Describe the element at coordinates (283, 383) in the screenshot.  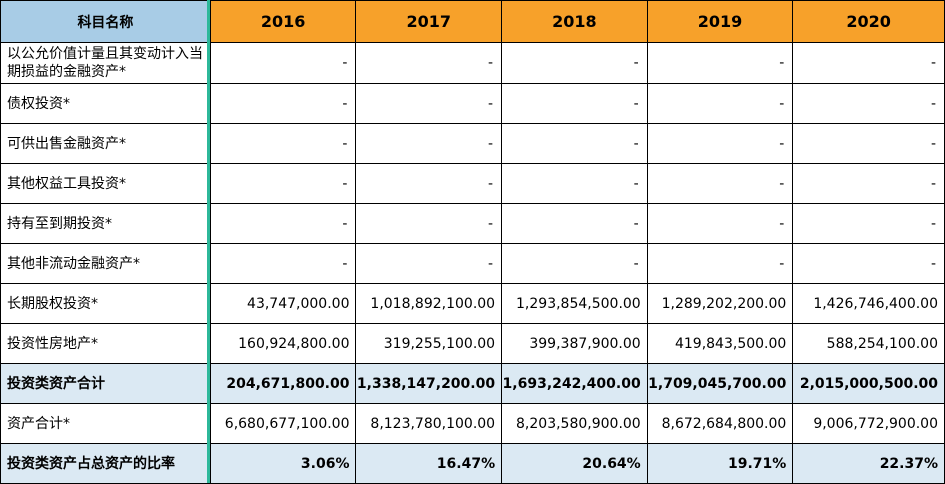
I see `value-cell: 204,671,800.00` at that location.